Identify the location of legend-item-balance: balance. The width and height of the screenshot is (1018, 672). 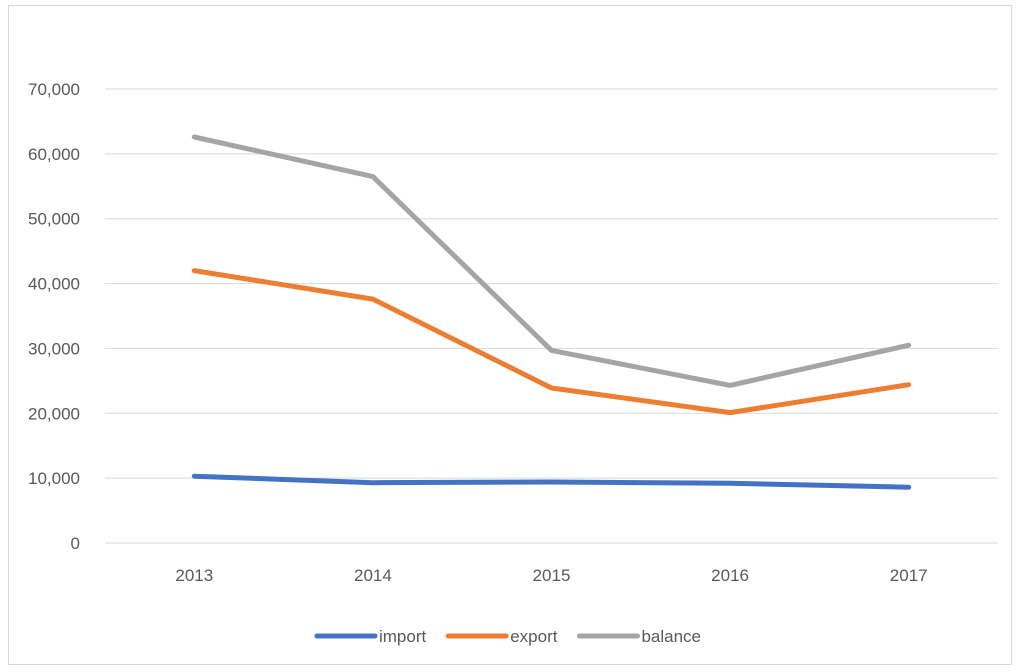
(638, 636).